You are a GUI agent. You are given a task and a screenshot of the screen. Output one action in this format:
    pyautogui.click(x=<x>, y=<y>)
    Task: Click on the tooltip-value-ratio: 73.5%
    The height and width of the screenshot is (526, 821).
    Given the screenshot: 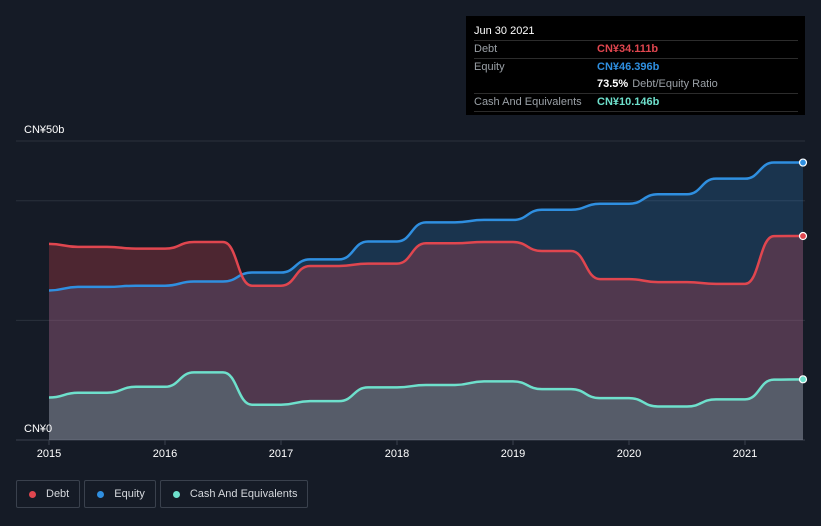 What is the action you would take?
    pyautogui.click(x=613, y=84)
    